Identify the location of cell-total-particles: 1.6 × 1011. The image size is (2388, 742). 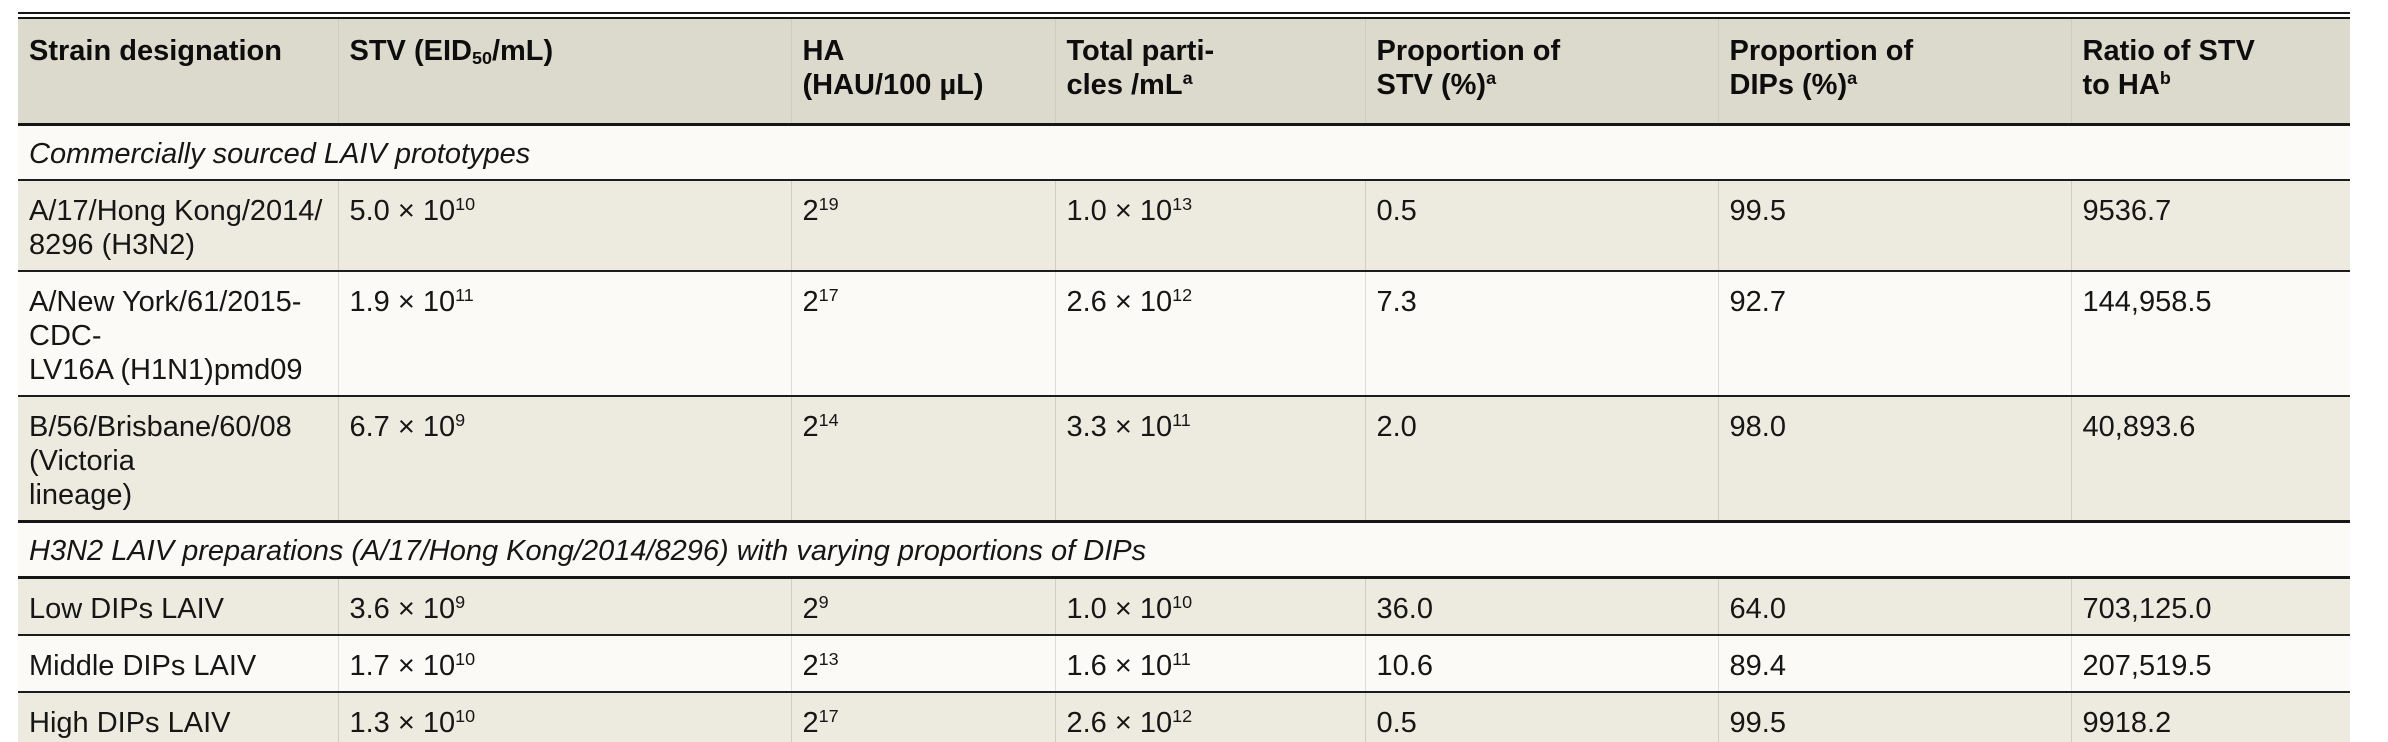
(1209, 664).